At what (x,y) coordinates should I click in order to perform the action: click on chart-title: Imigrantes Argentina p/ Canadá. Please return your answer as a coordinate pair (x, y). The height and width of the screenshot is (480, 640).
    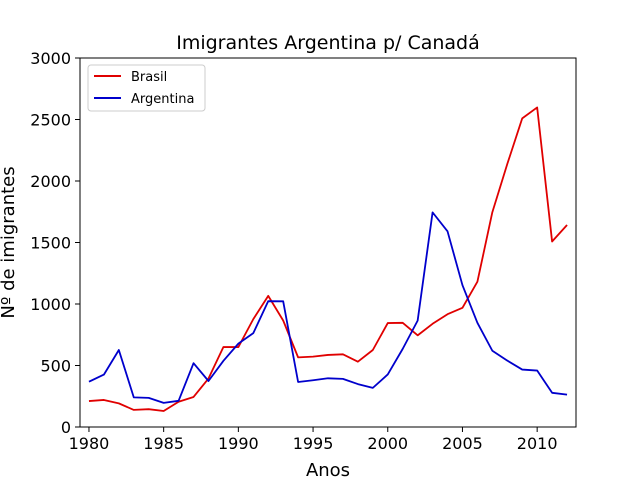
    Looking at the image, I should click on (328, 43).